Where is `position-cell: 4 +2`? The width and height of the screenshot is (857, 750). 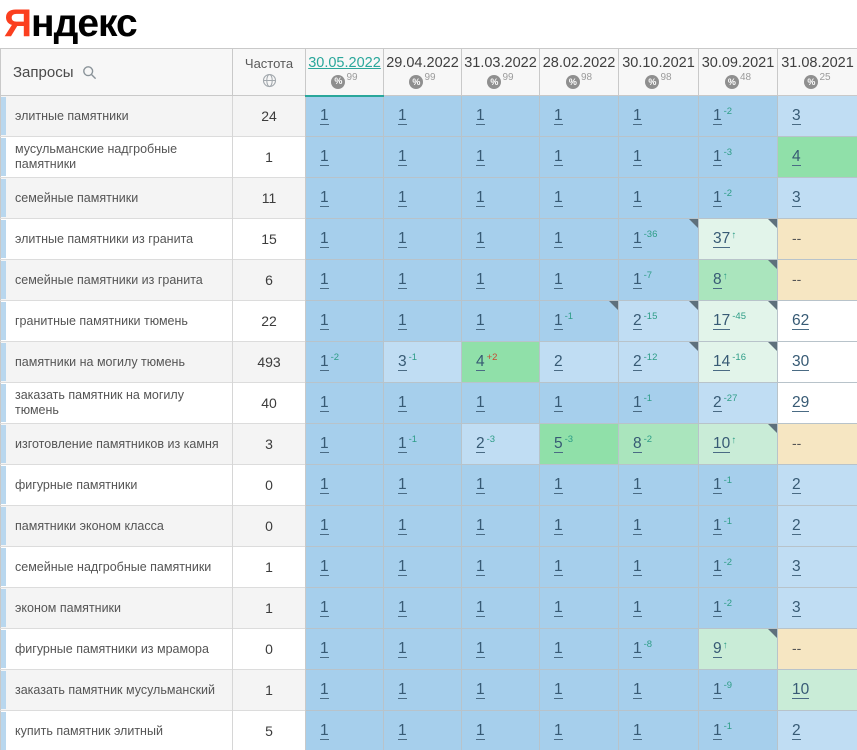
position-cell: 4 +2 is located at coordinates (500, 362).